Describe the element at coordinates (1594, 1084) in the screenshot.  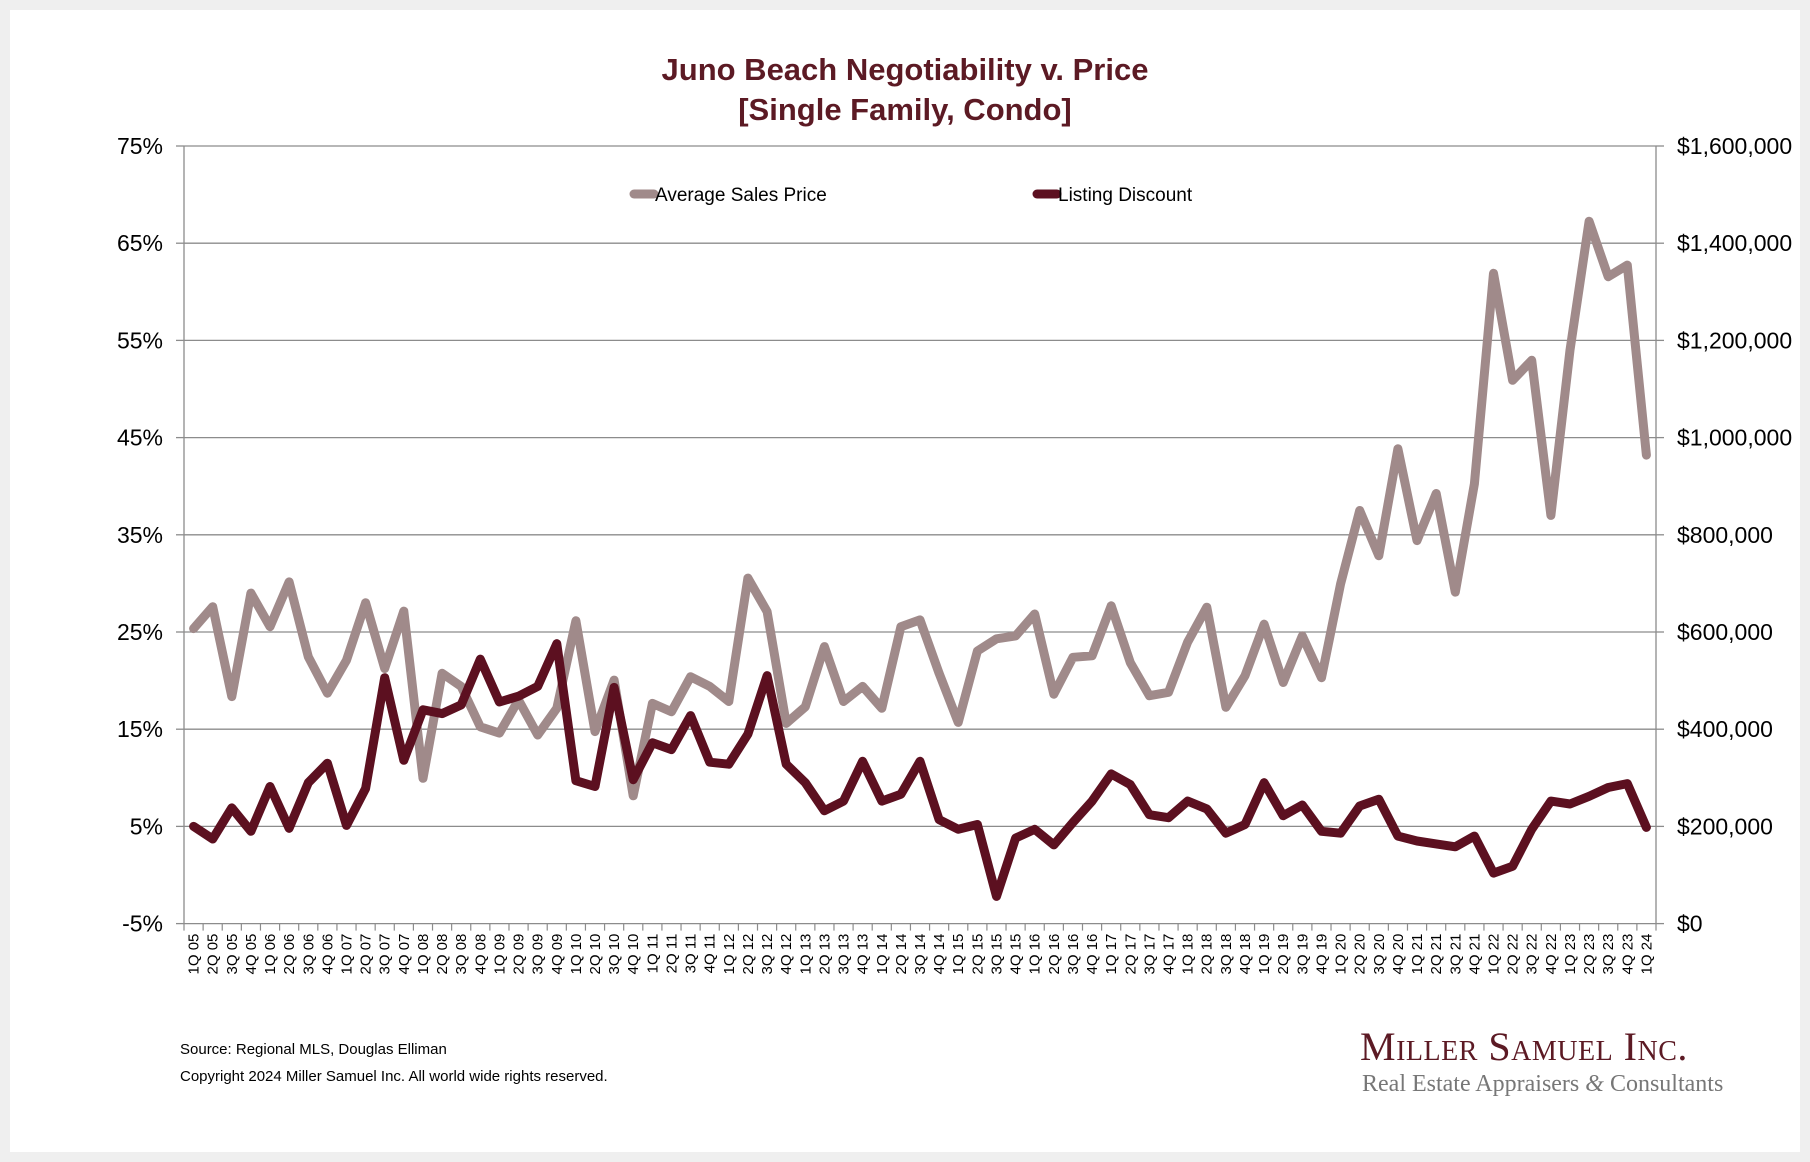
I see `logo-ampersand: &` at that location.